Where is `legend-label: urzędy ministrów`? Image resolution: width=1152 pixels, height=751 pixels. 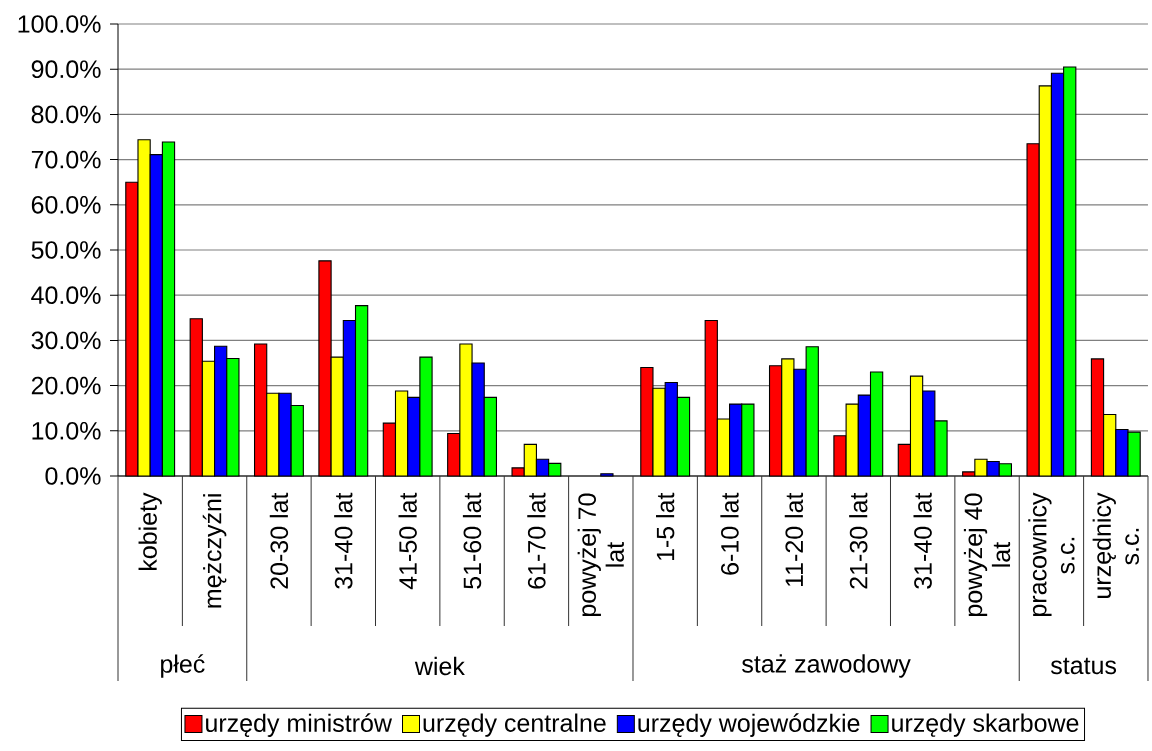
legend-label: urzędy ministrów is located at coordinates (299, 725).